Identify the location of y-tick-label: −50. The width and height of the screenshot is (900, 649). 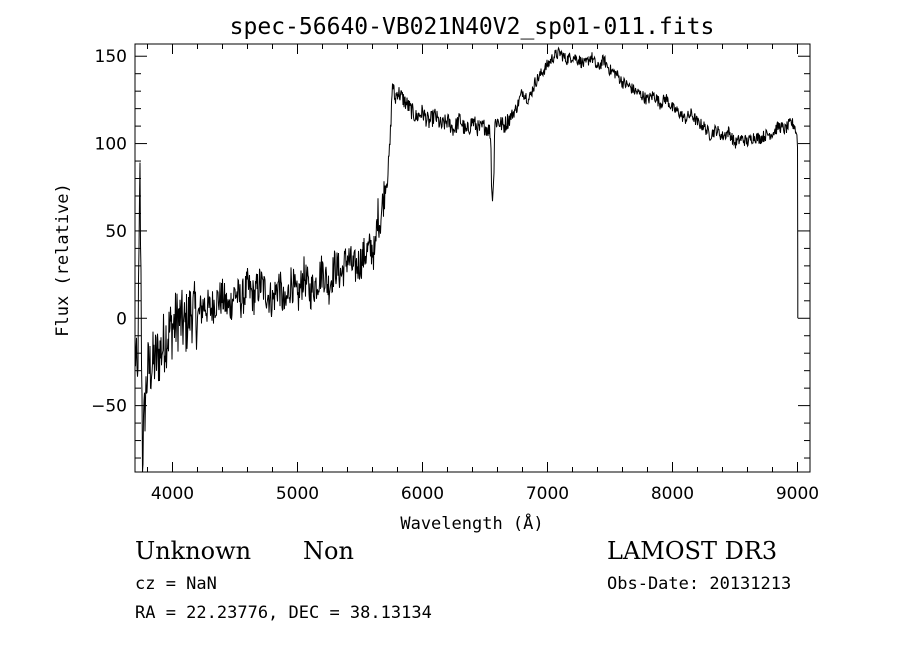
(109, 407).